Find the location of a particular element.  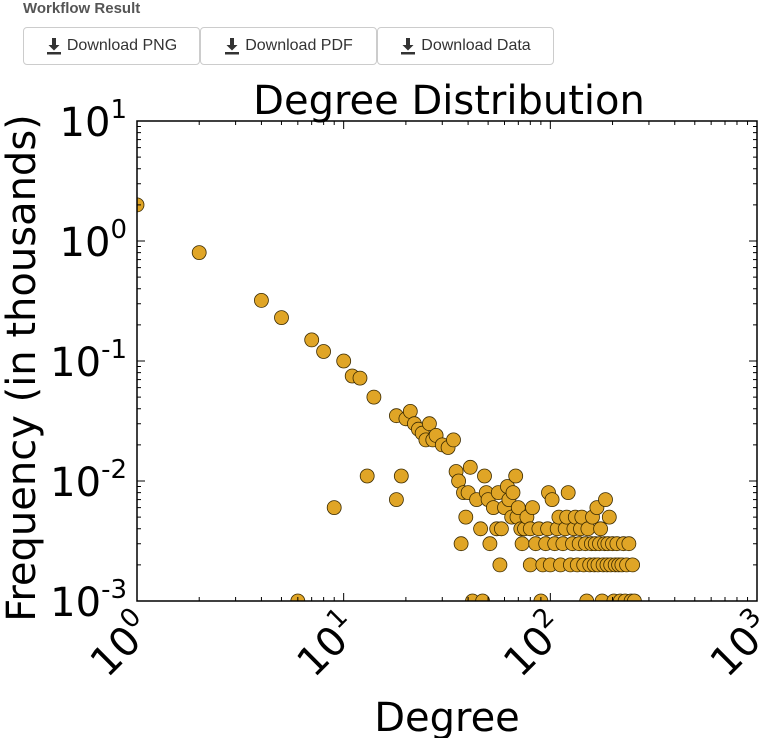

download-pdf-button: Download PDF is located at coordinates (288, 46).